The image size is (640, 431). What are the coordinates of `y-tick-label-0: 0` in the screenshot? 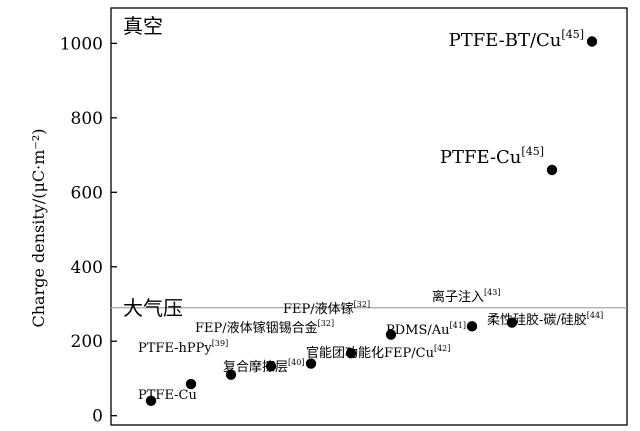 It's located at (97, 417).